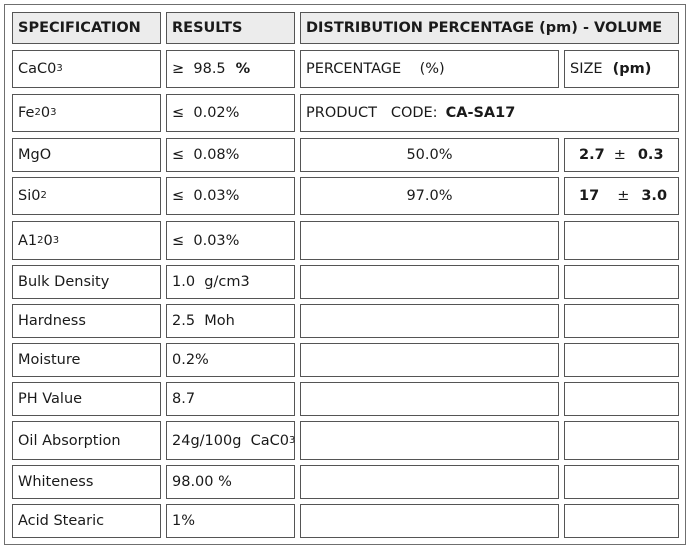 This screenshot has height=553, width=691. I want to click on result-cell-moisture: 0.2%, so click(230, 360).